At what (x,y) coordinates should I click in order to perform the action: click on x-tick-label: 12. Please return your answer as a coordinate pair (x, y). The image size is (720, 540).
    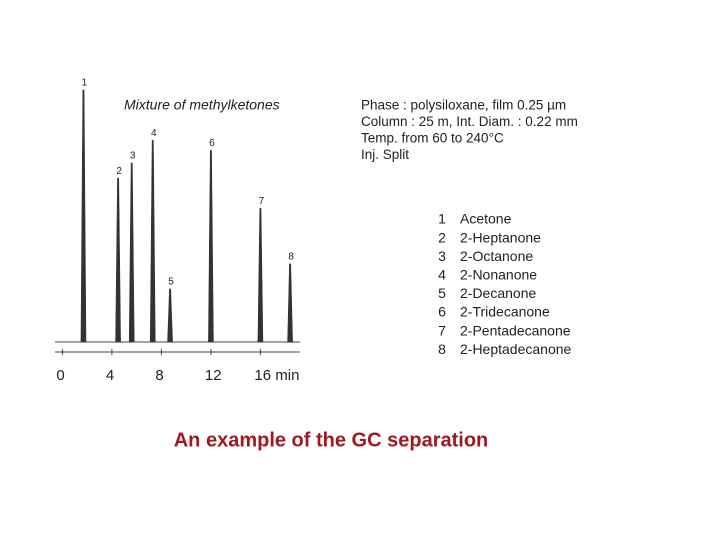
    Looking at the image, I should click on (213, 375).